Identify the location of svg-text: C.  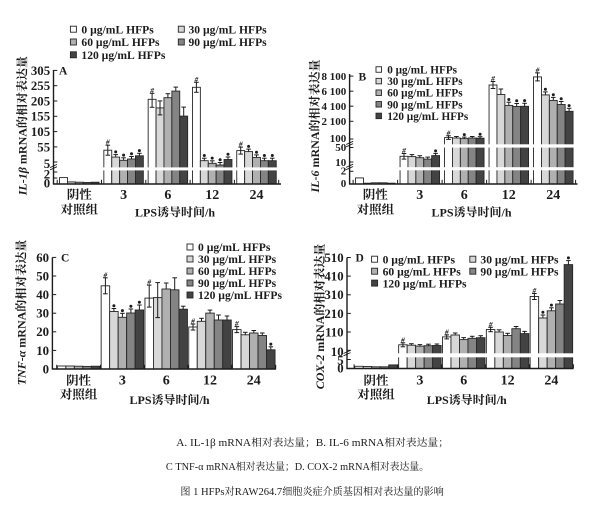
(65, 259).